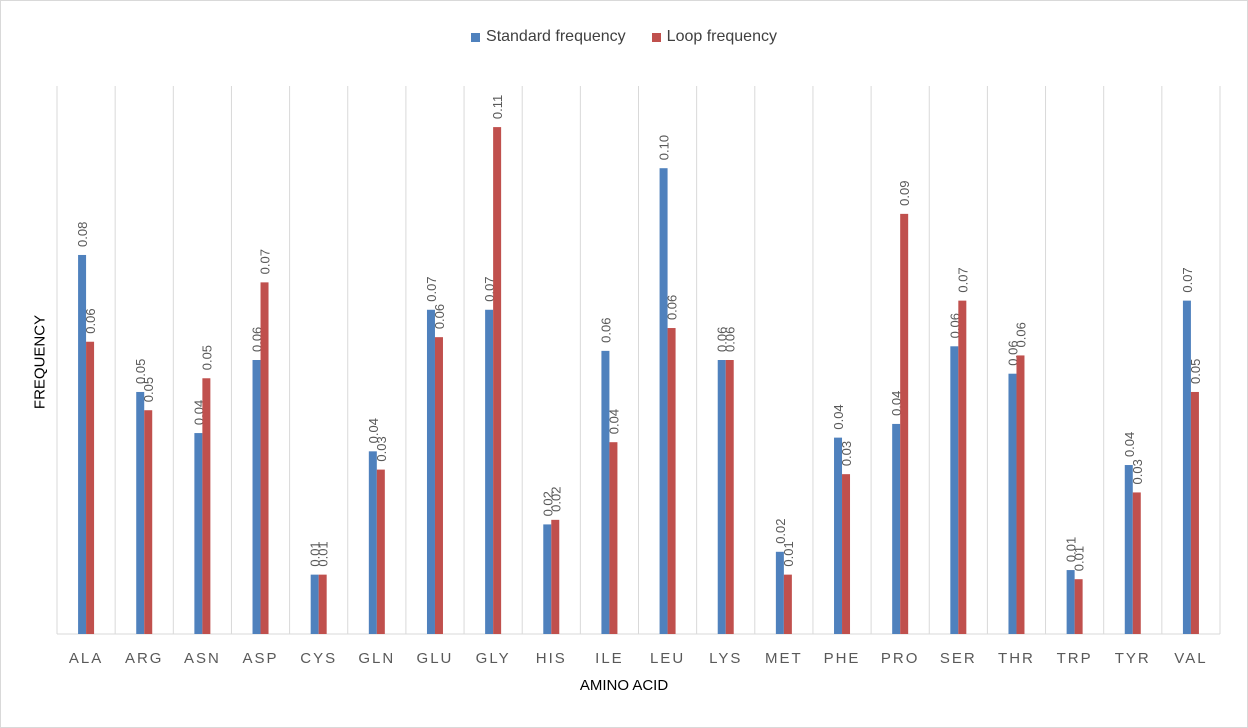 The height and width of the screenshot is (728, 1248). Describe the element at coordinates (476, 37) in the screenshot. I see `legend-swatch-standard` at that location.